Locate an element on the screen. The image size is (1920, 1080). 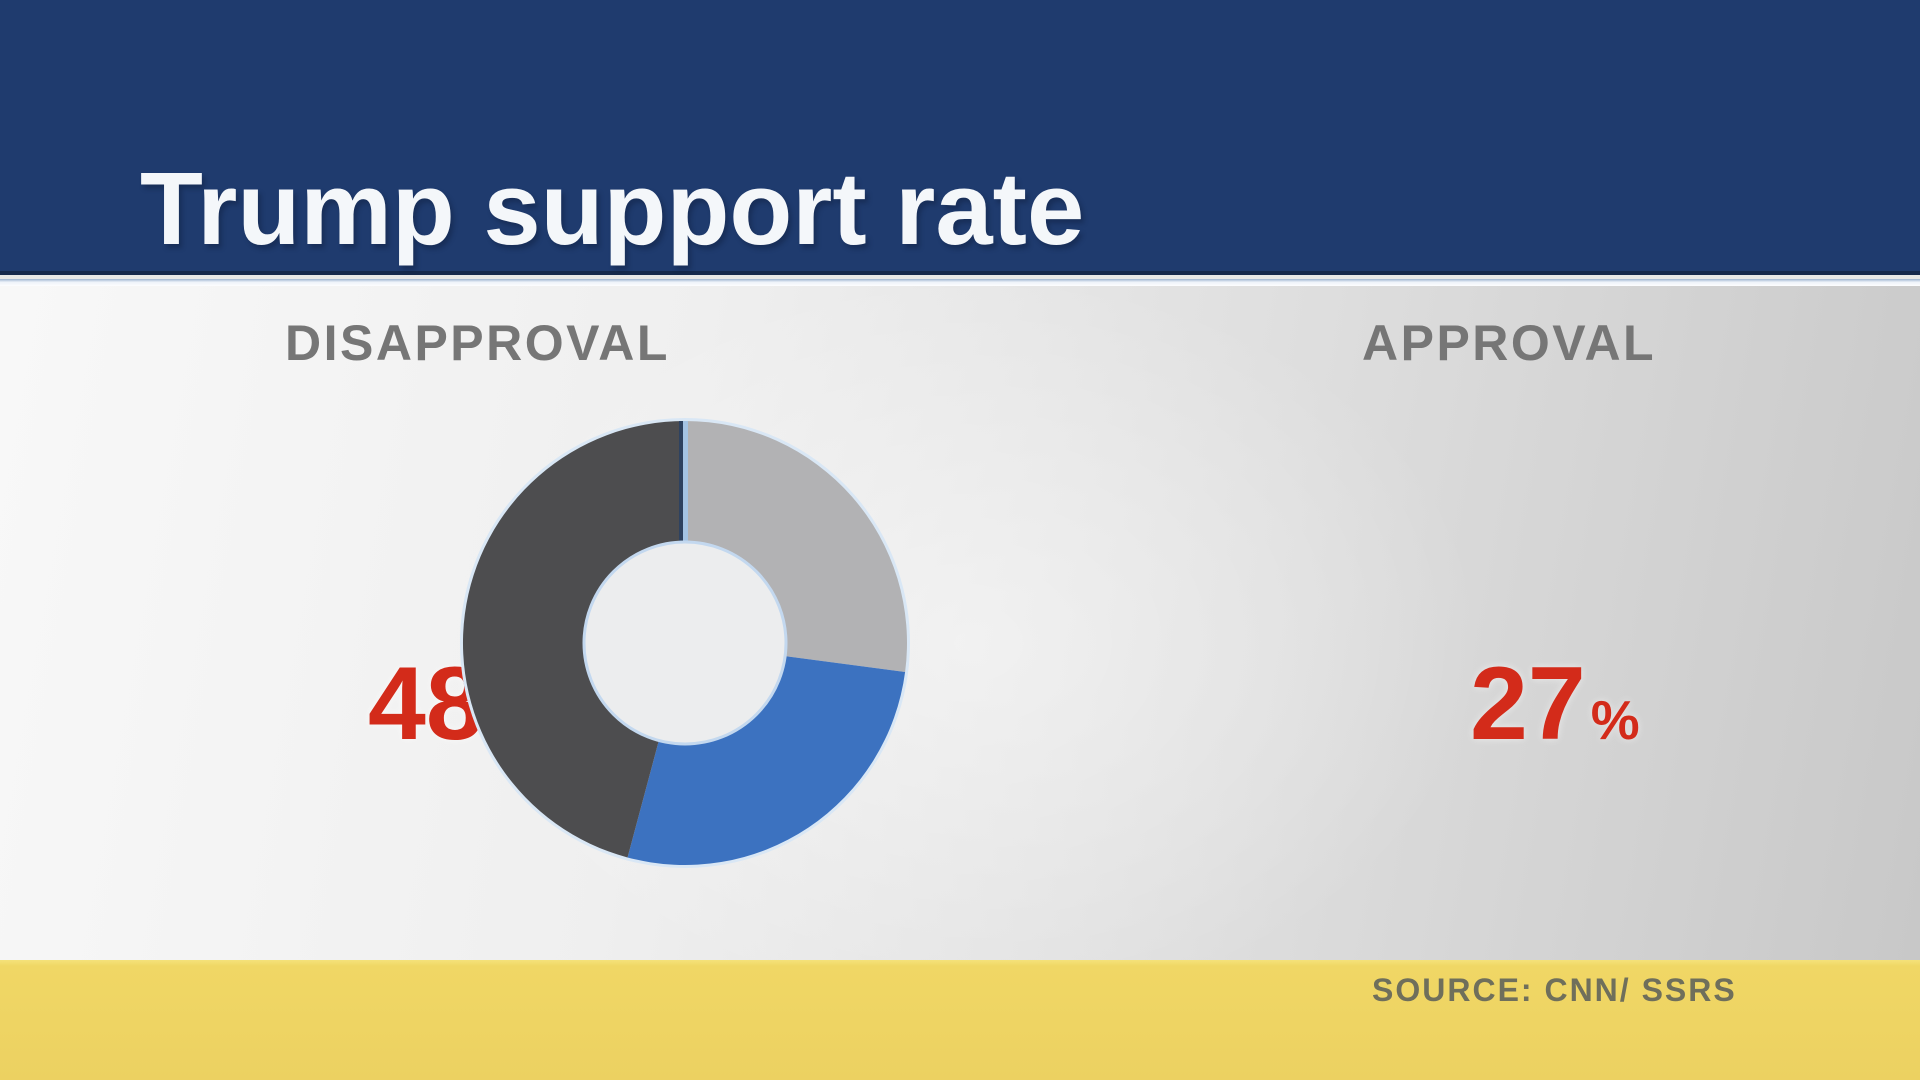
header-divider is located at coordinates (960, 282).